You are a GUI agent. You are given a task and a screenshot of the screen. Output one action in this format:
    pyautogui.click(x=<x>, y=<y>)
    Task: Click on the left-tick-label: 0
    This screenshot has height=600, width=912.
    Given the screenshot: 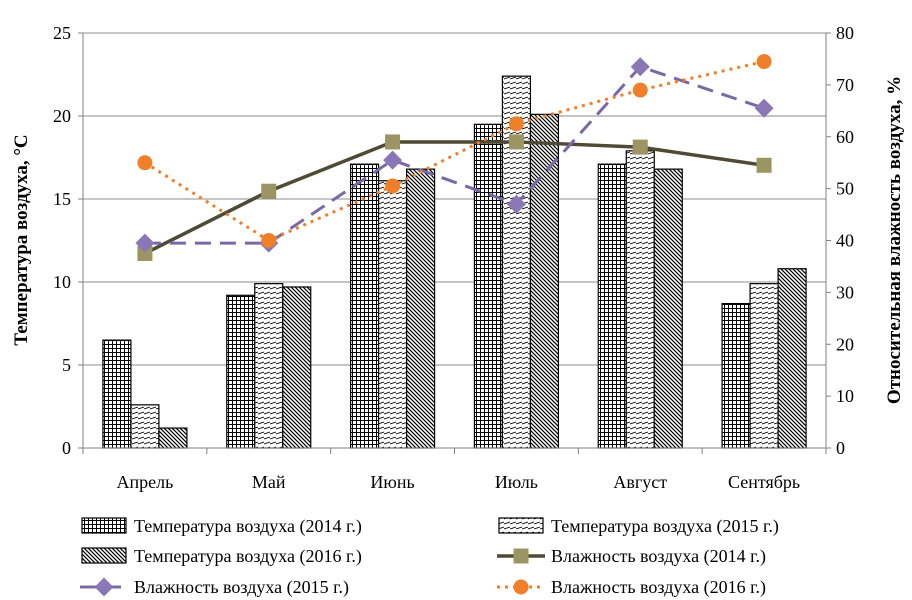 What is the action you would take?
    pyautogui.click(x=66, y=448)
    